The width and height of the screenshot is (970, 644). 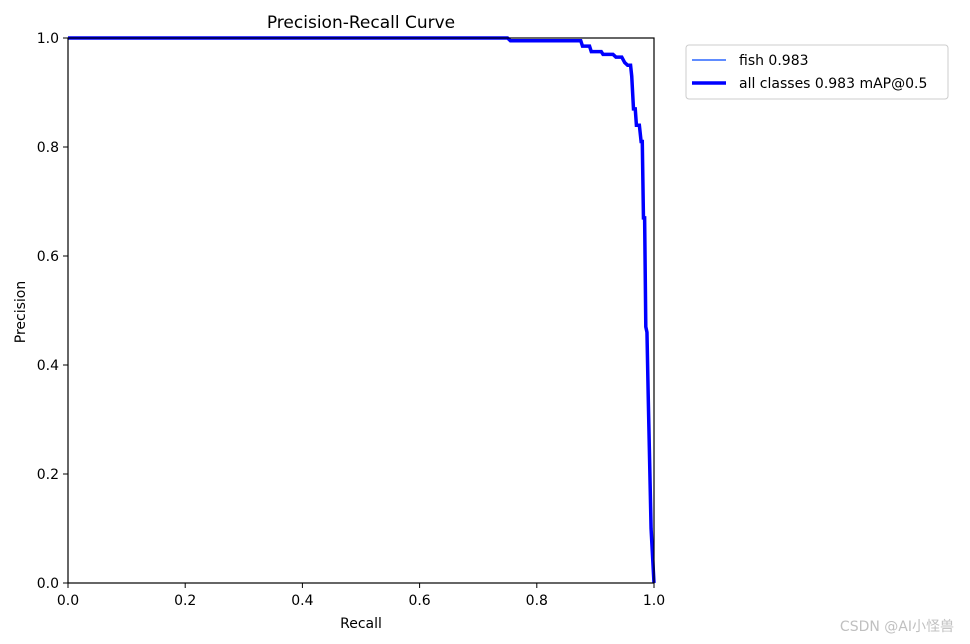 I want to click on legend-label-fish: fish 0.983, so click(x=774, y=61).